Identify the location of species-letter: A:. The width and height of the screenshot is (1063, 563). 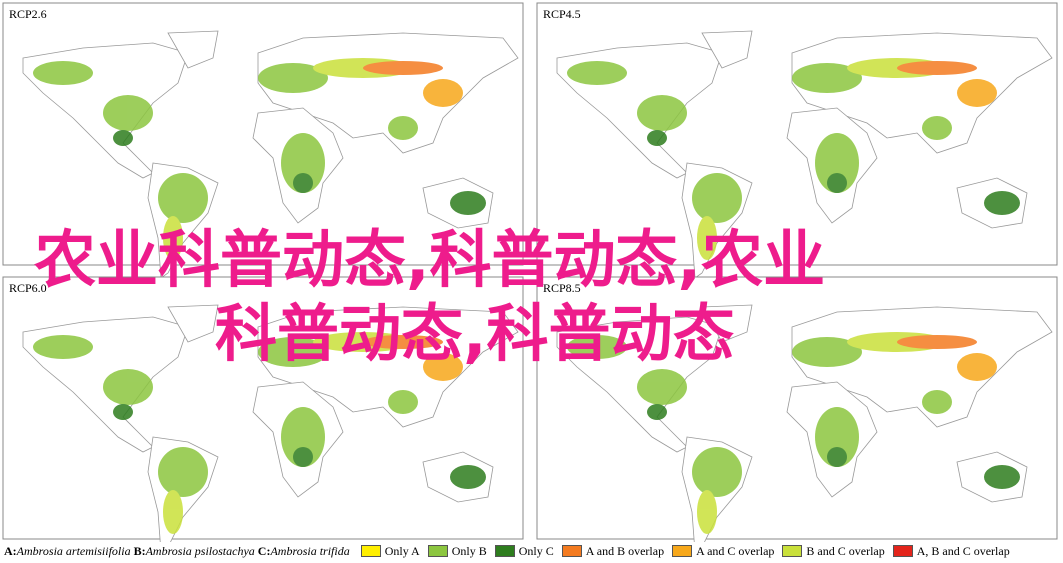
(10, 550).